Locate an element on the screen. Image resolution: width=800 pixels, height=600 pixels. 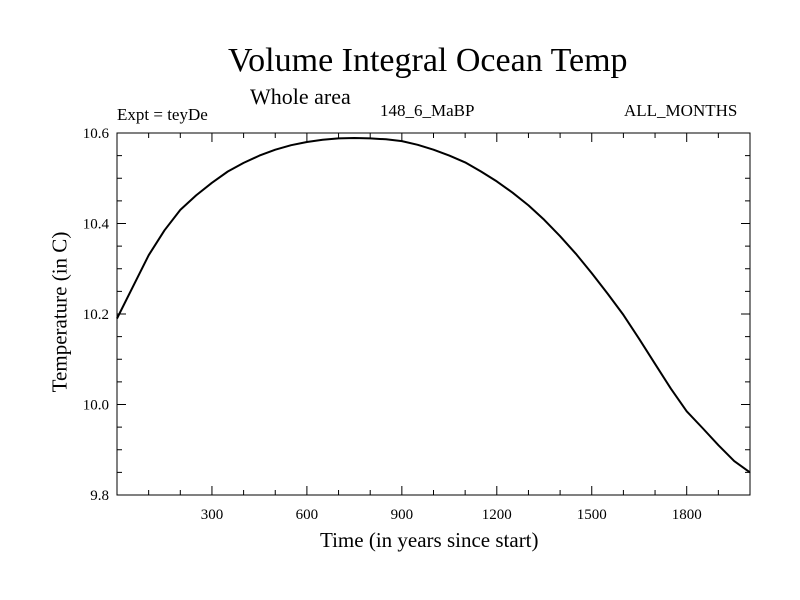
chart-title: Volume Integral Ocean Temp is located at coordinates (428, 60).